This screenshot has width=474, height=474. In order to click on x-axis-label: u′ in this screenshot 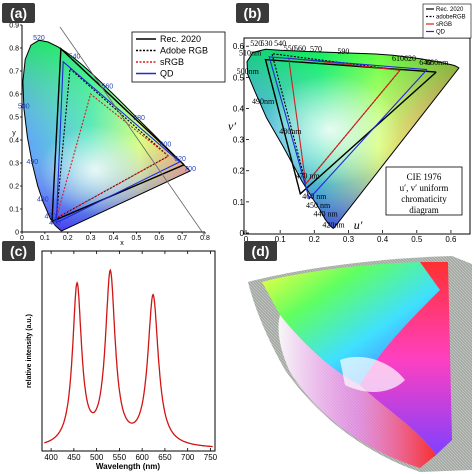, I will do `click(358, 225)`.